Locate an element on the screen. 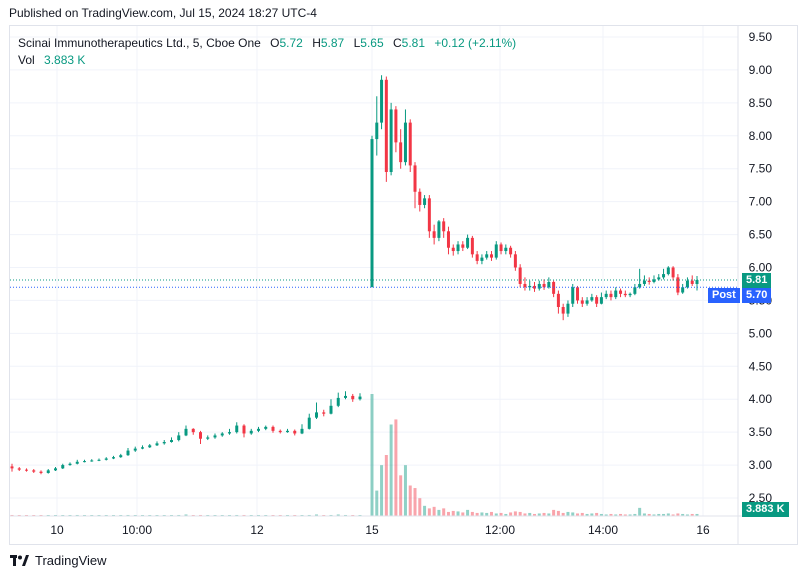 This screenshot has width=808, height=579. footer-brand: TradingView is located at coordinates (58, 560).